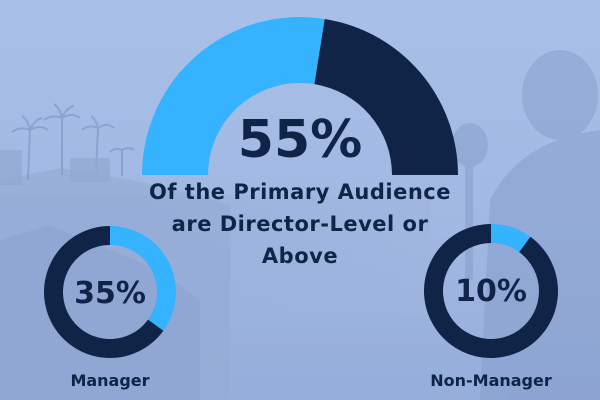 The image size is (600, 400). I want to click on non-manager-value: 10%, so click(491, 291).